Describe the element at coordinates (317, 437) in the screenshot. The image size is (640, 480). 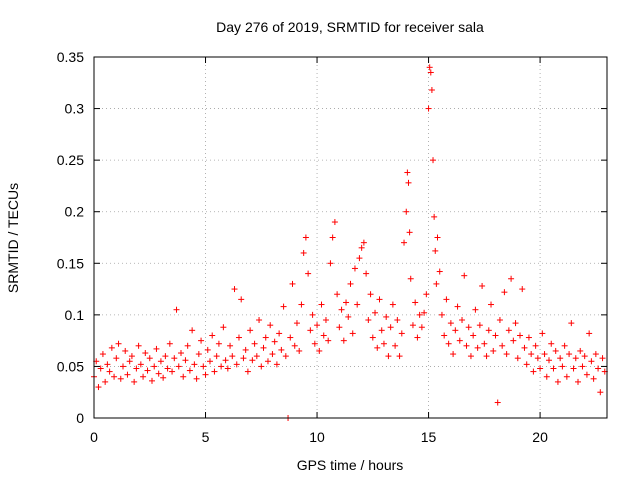
I see `x-tick-label: 10` at that location.